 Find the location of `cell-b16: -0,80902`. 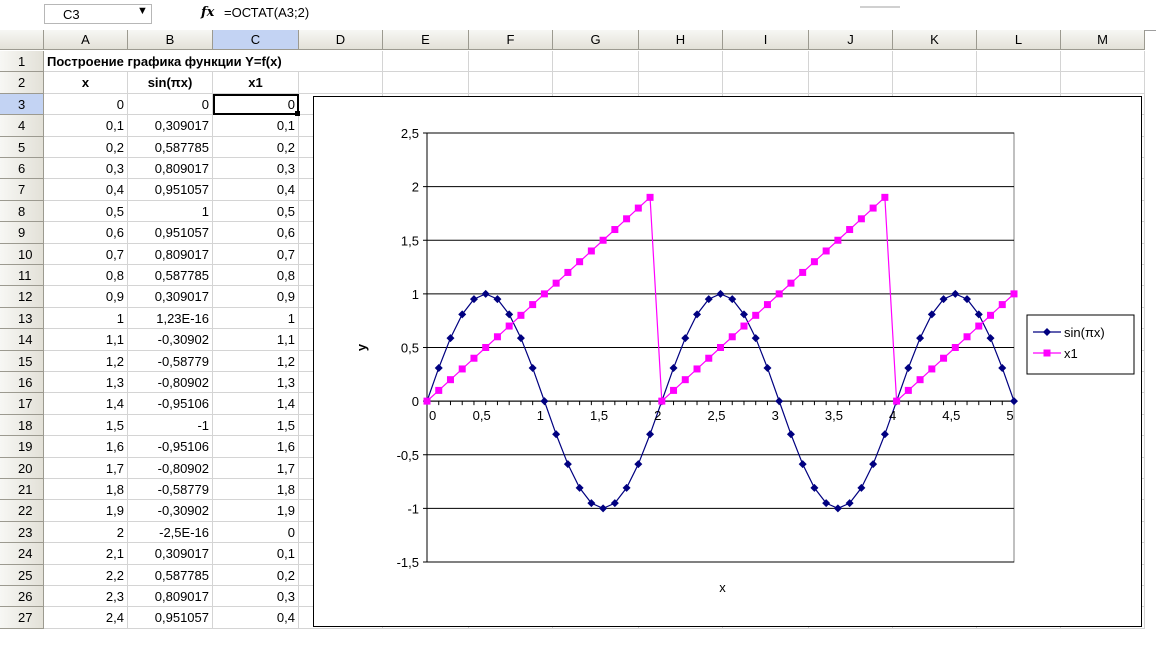

cell-b16: -0,80902 is located at coordinates (170, 383).